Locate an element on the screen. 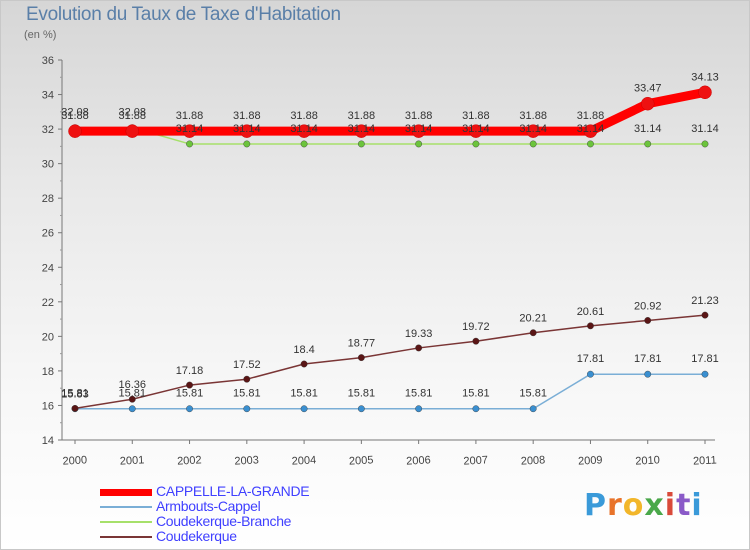  x-tick-label: 2011 is located at coordinates (705, 460).